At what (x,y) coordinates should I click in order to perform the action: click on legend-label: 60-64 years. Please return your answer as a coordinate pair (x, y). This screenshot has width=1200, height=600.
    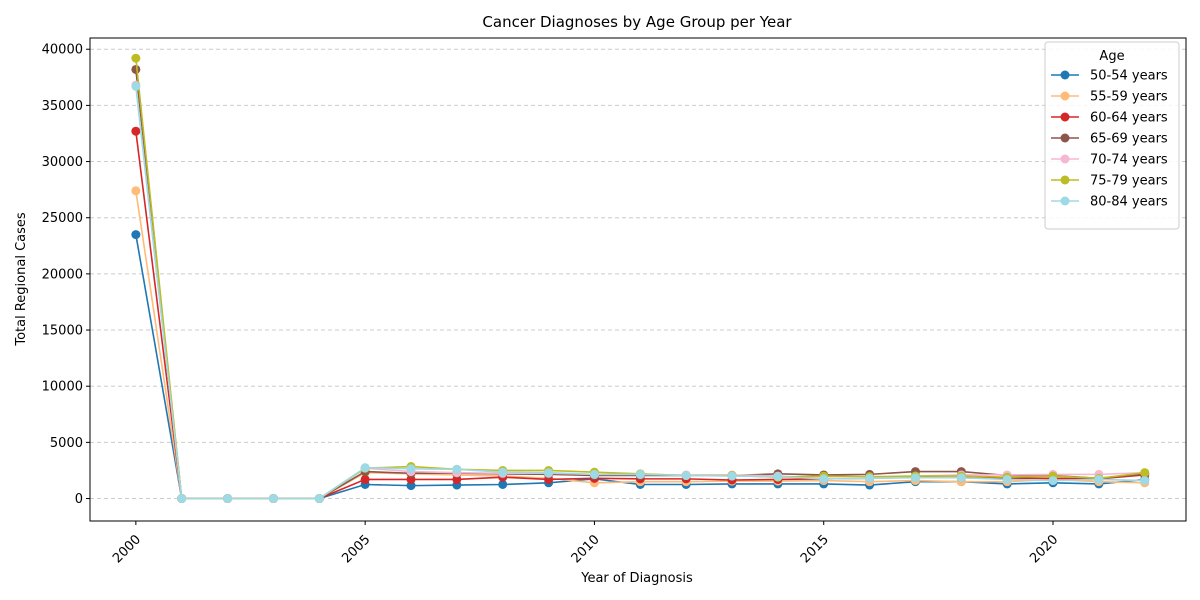
    Looking at the image, I should click on (1129, 118).